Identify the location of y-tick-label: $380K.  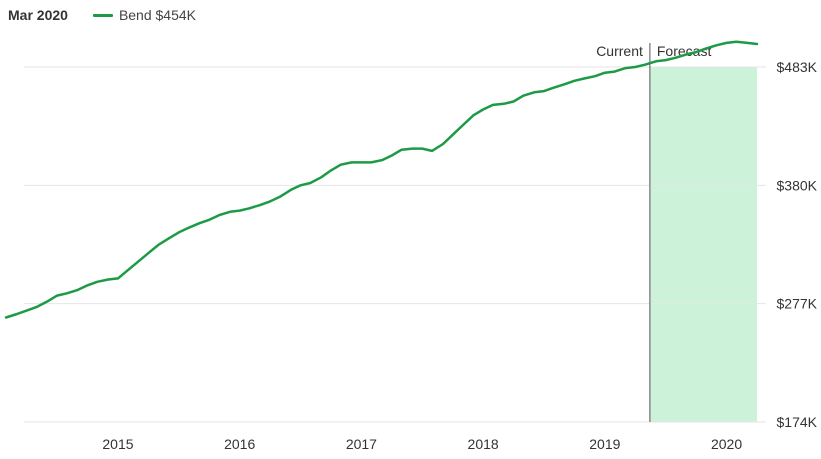
(797, 185).